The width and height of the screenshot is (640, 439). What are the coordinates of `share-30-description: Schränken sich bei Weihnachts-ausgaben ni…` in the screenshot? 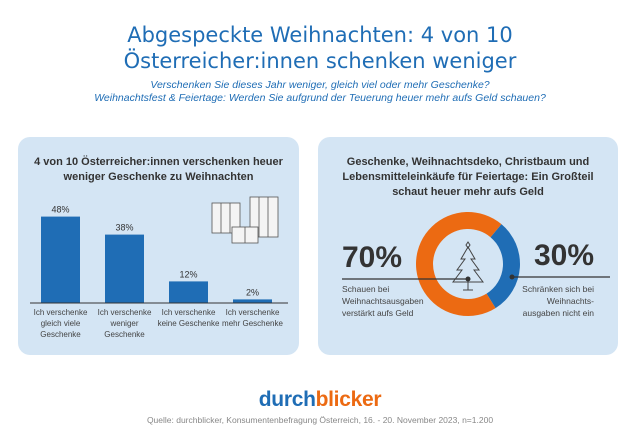 It's located at (558, 301).